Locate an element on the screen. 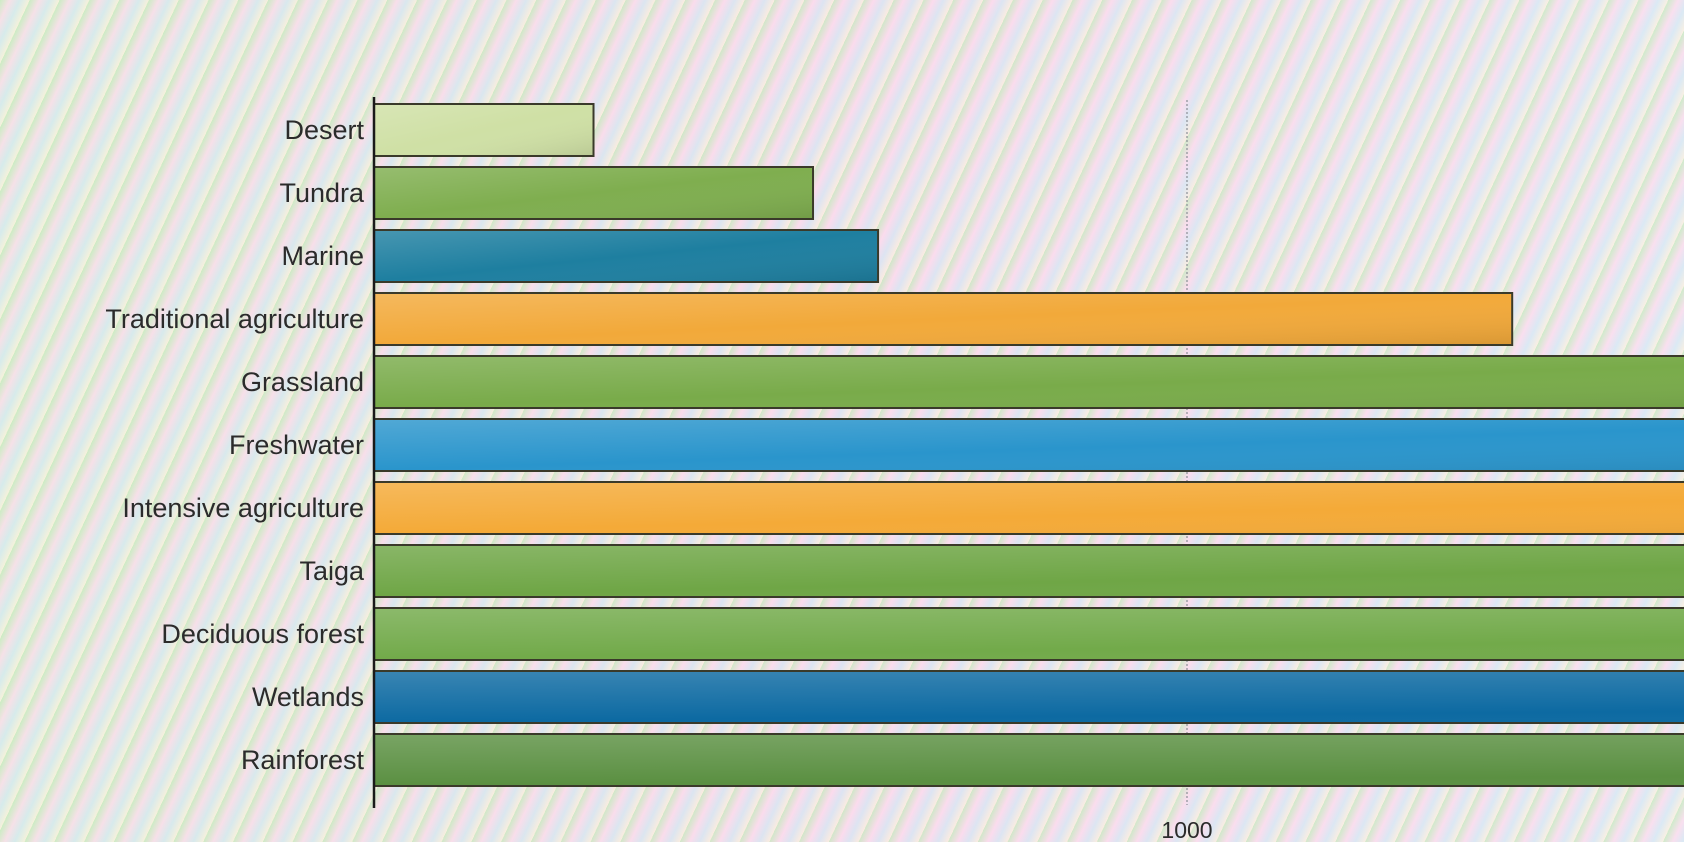  category-label: Traditional agriculture is located at coordinates (234, 319).